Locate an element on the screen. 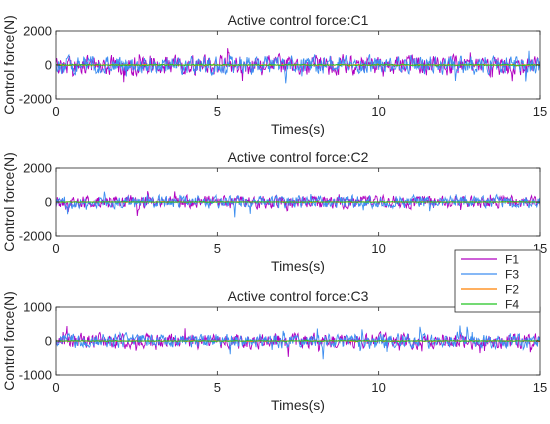  chart-title: Active control force:C1 is located at coordinates (298, 20).